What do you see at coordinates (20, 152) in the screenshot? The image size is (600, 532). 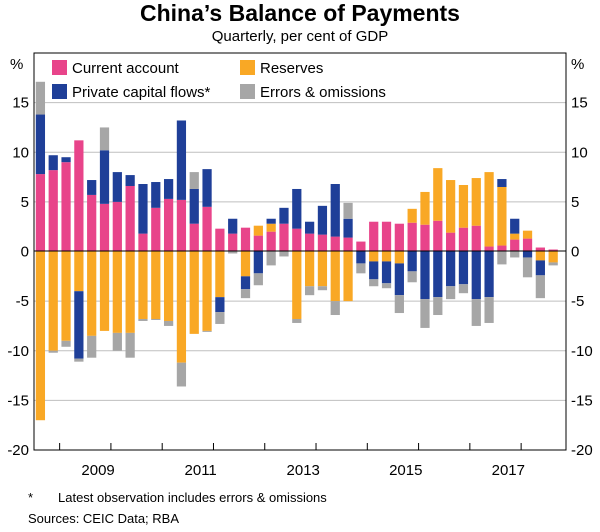 I see `y-tick-label-left: 10` at bounding box center [20, 152].